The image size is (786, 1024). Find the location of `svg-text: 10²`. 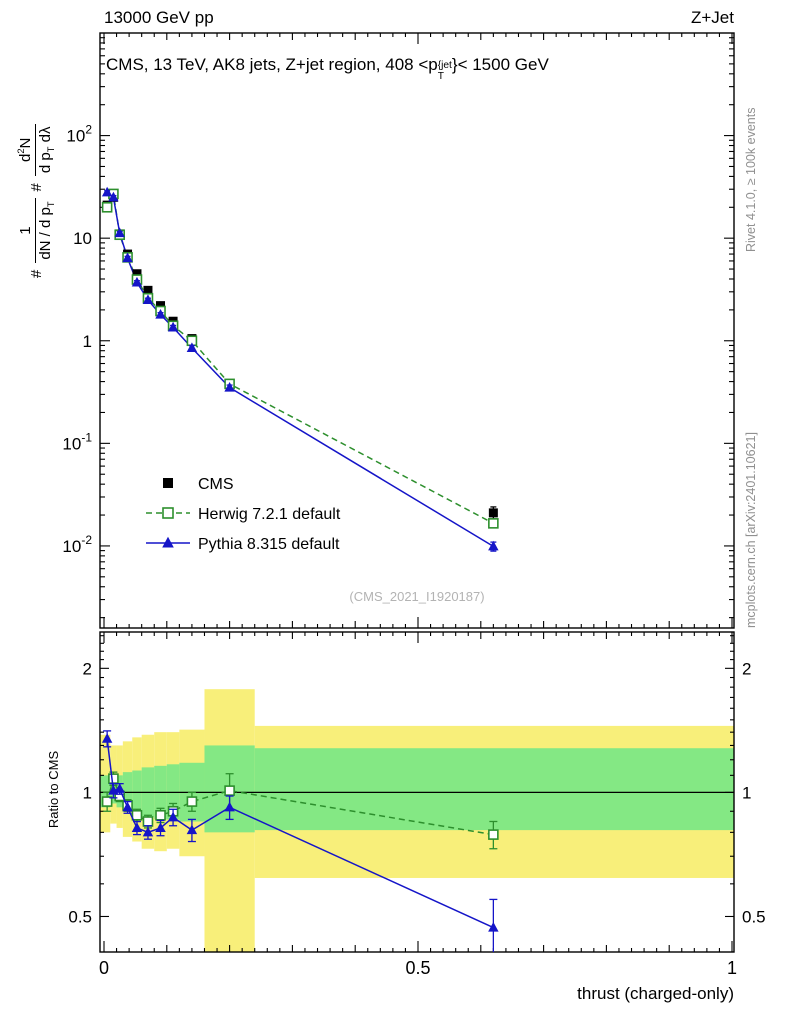

svg-text: 10² is located at coordinates (79, 134).